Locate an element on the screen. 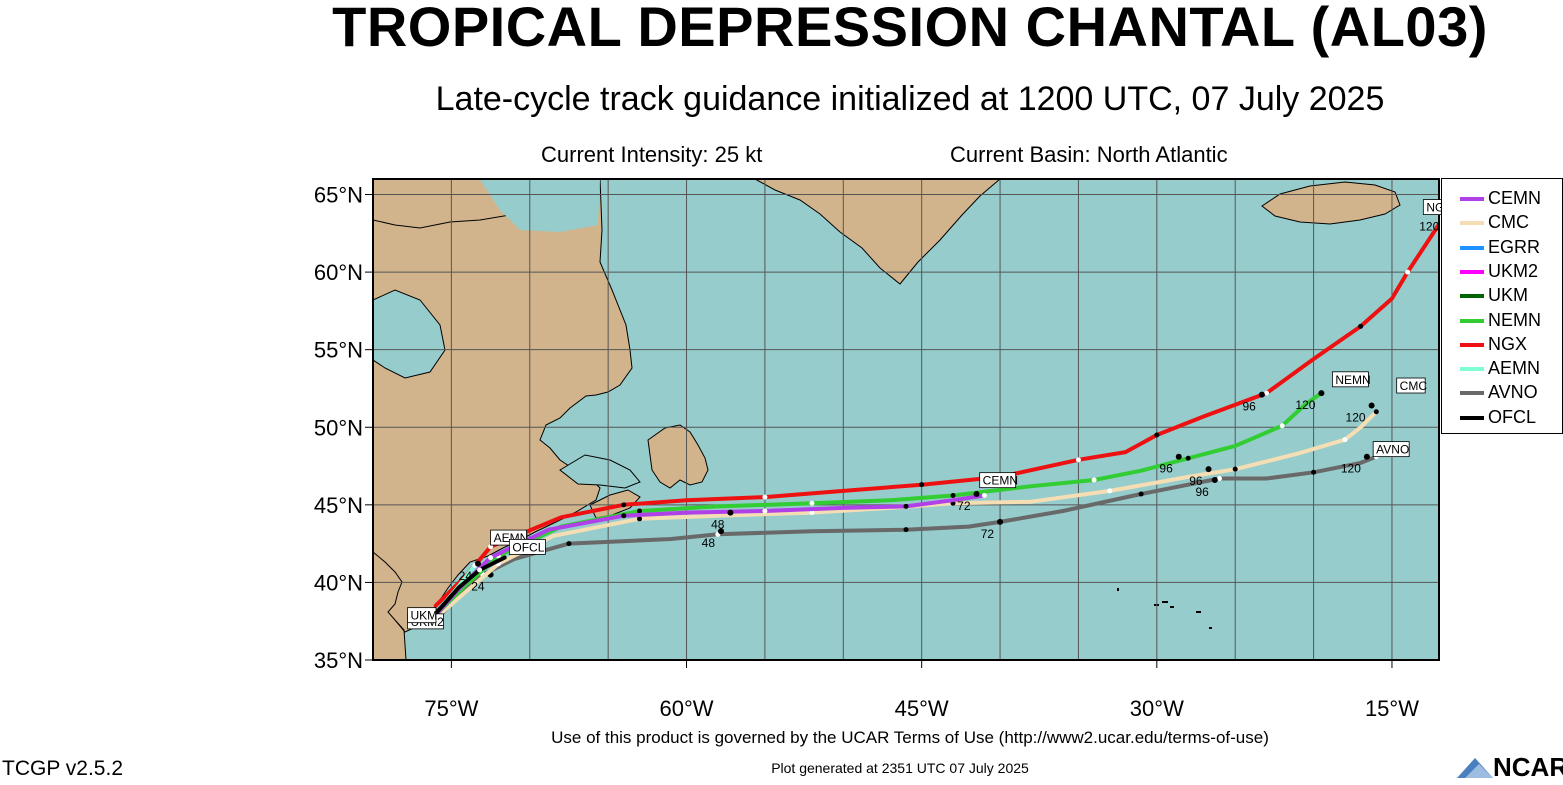 The height and width of the screenshot is (785, 1563). lat-tick-label: 55°N is located at coordinates (338, 350).